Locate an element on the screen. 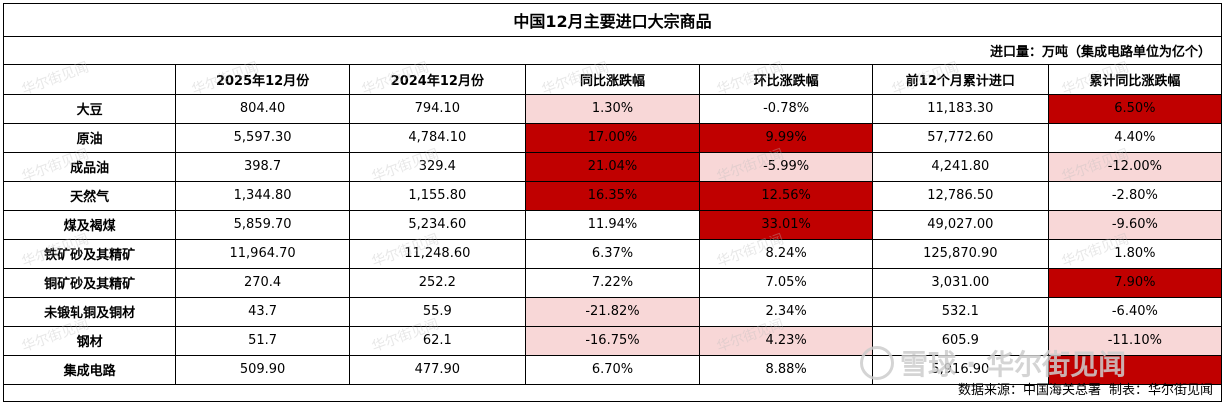 This screenshot has height=406, width=1228. table-row: 大豆 804.40 794.10 1.30% -0.78% 11,183.30 6.50% is located at coordinates (612, 108).